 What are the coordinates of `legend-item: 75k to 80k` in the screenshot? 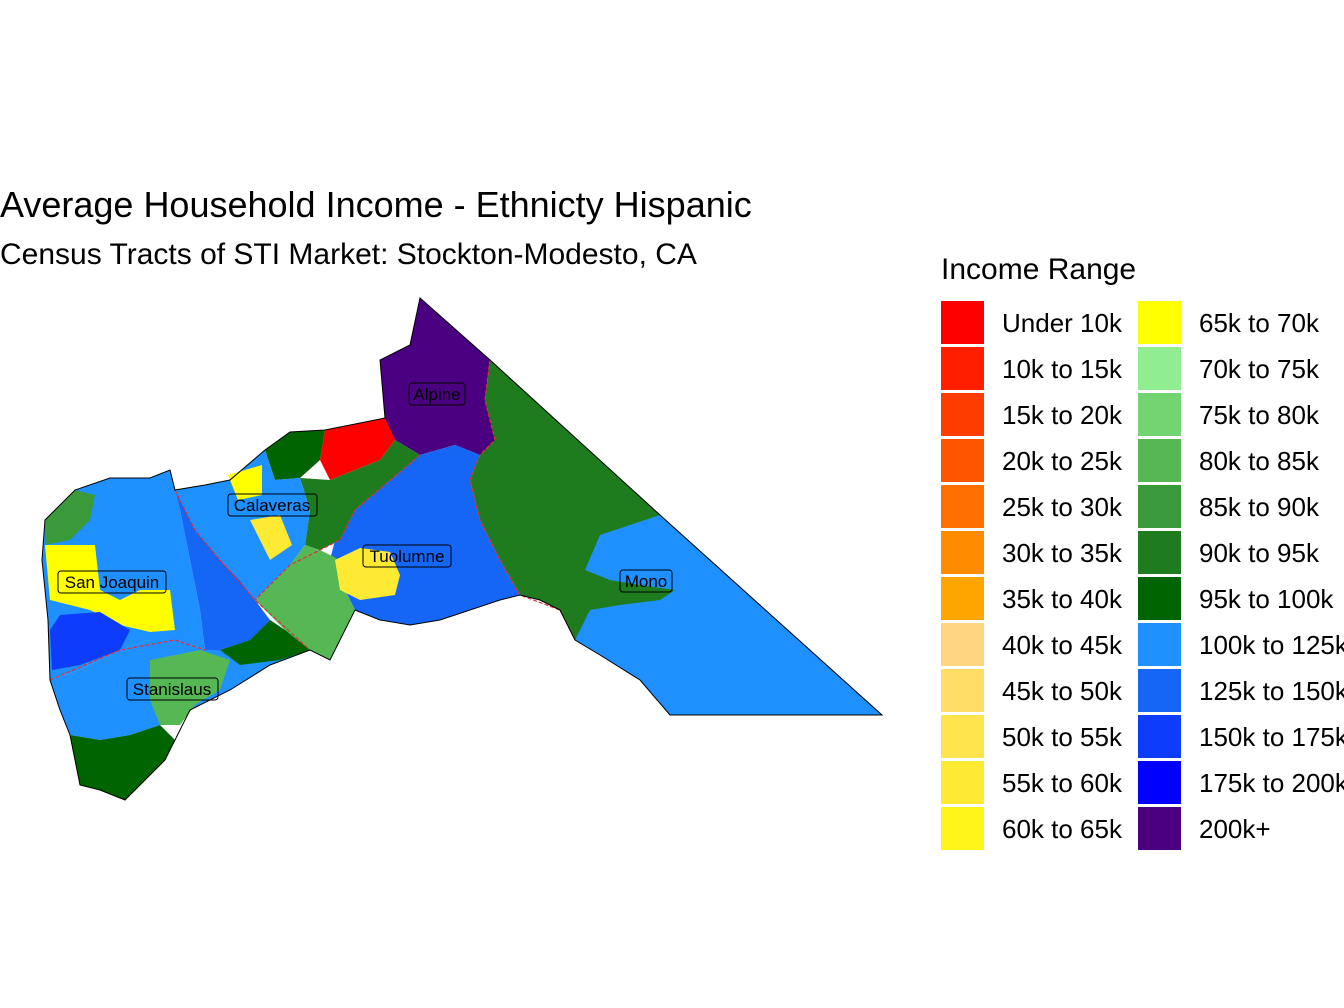 It's located at (1241, 416).